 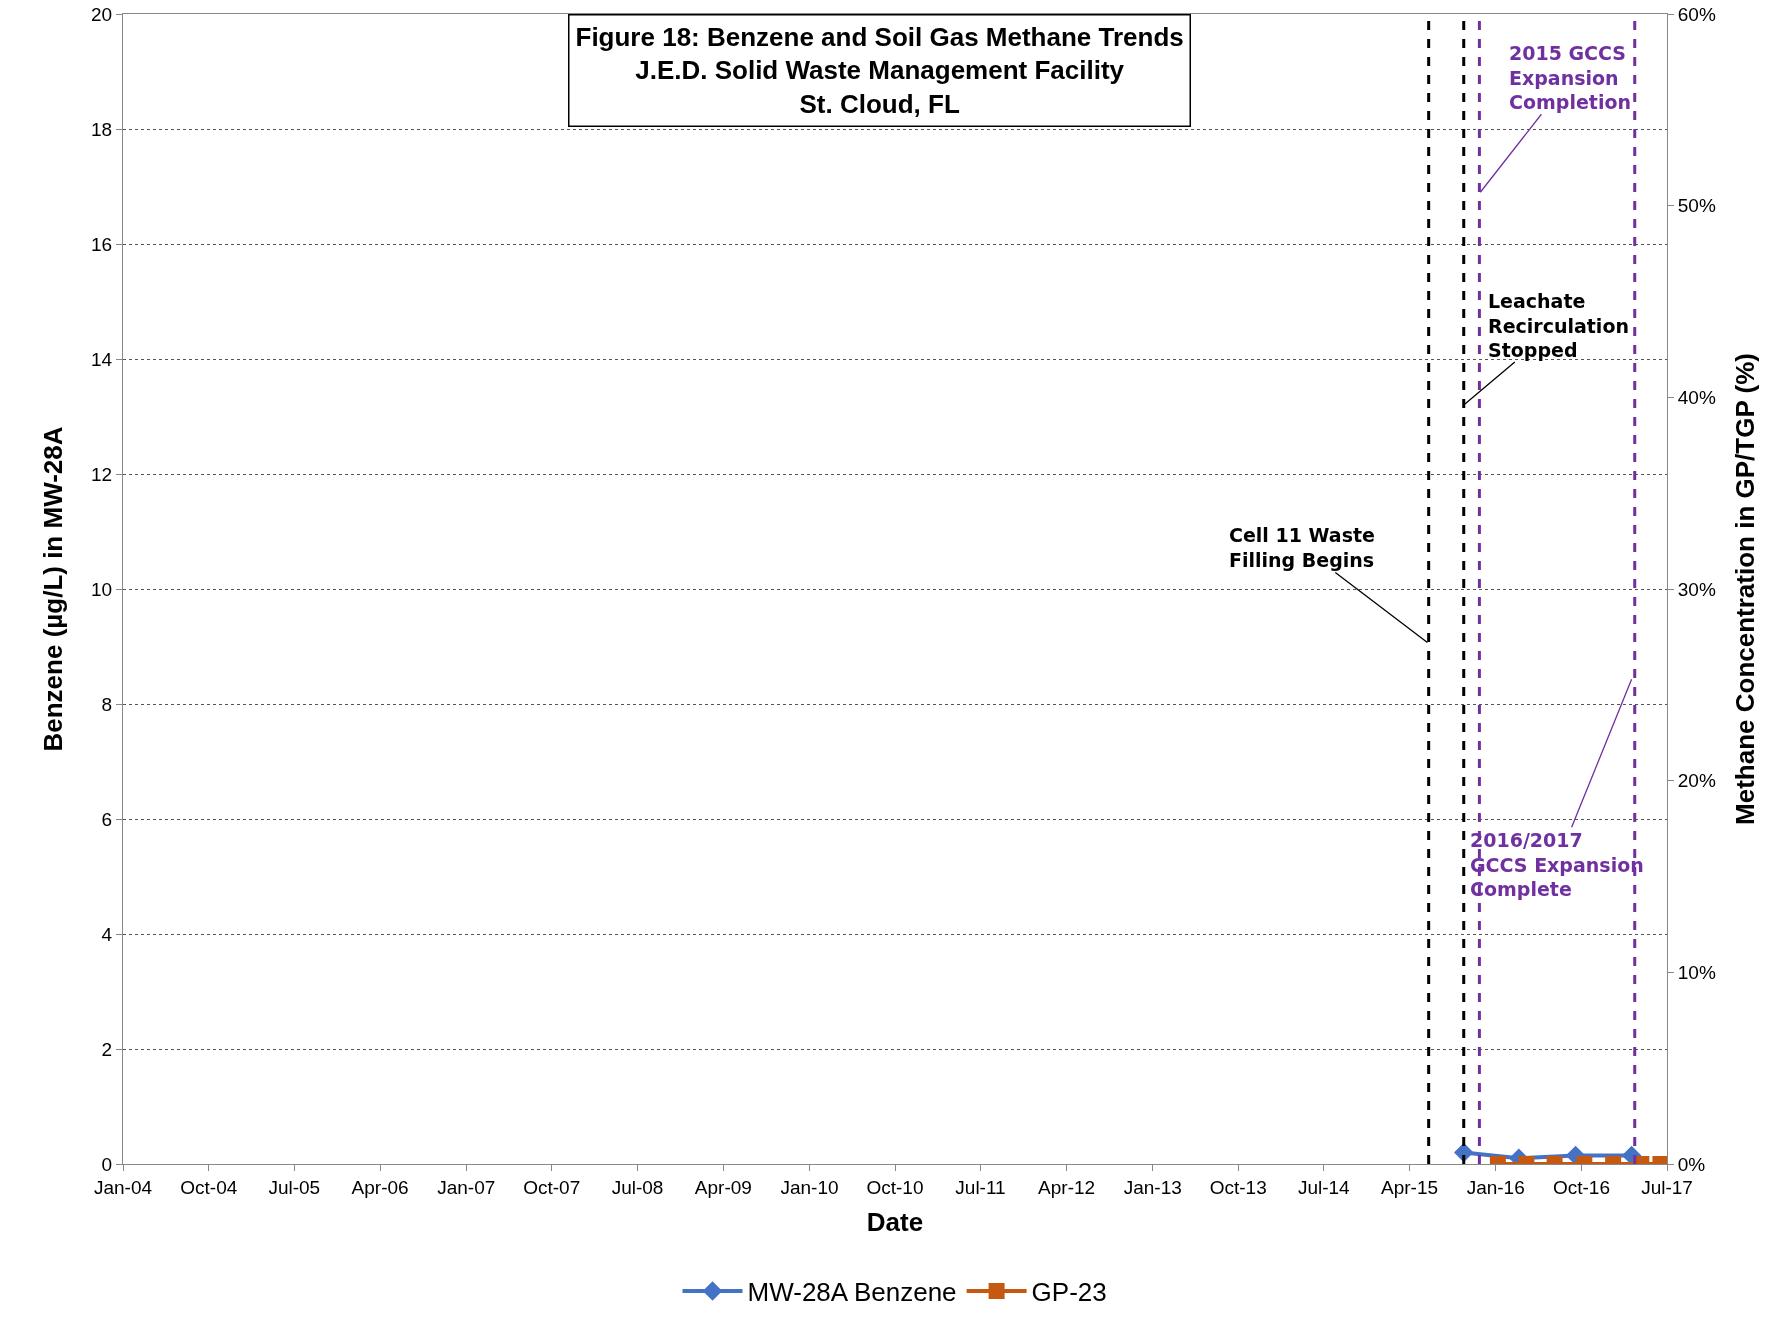 I want to click on y-tick-label: 4, so click(x=107, y=934).